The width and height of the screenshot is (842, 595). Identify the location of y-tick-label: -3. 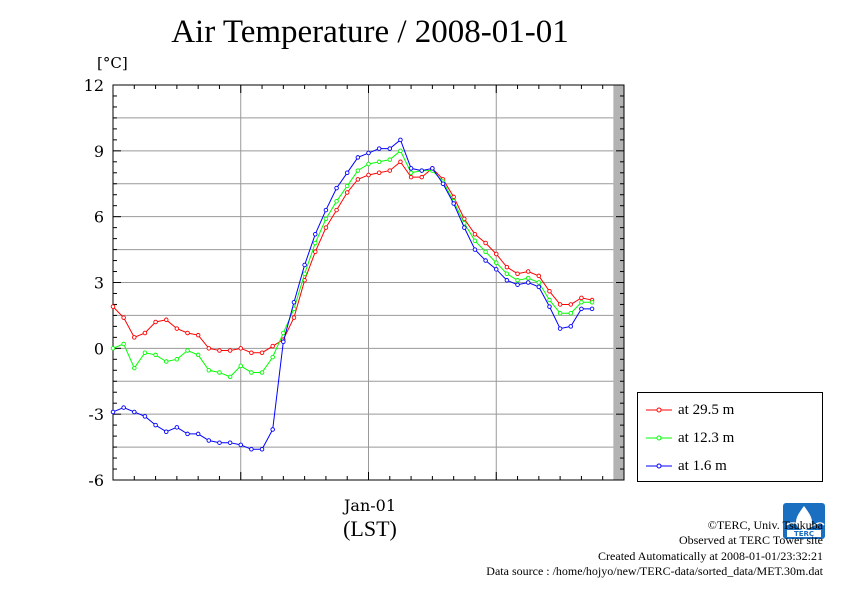
(96, 414).